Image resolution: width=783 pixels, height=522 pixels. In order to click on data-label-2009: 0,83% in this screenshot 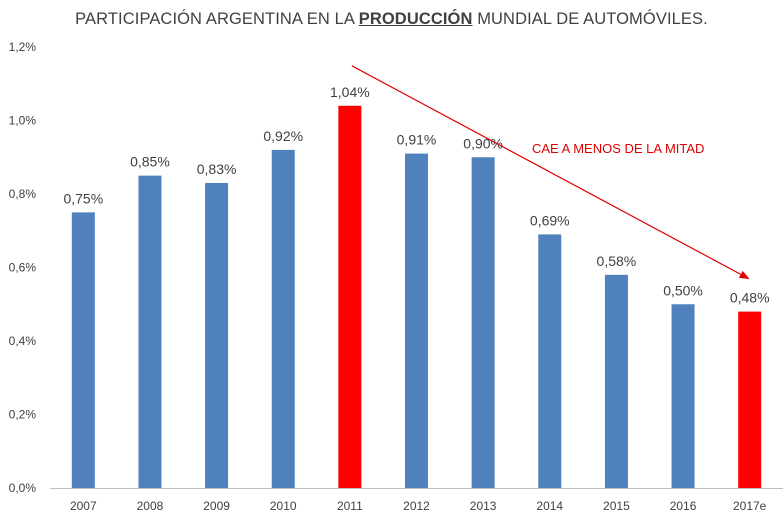, I will do `click(217, 169)`.